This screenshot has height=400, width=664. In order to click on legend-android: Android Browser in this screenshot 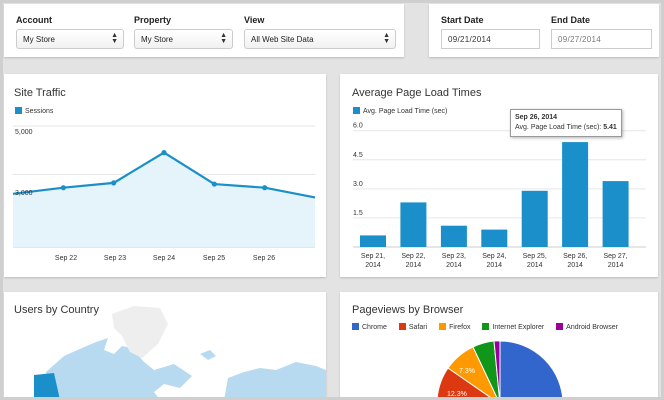, I will do `click(587, 327)`.